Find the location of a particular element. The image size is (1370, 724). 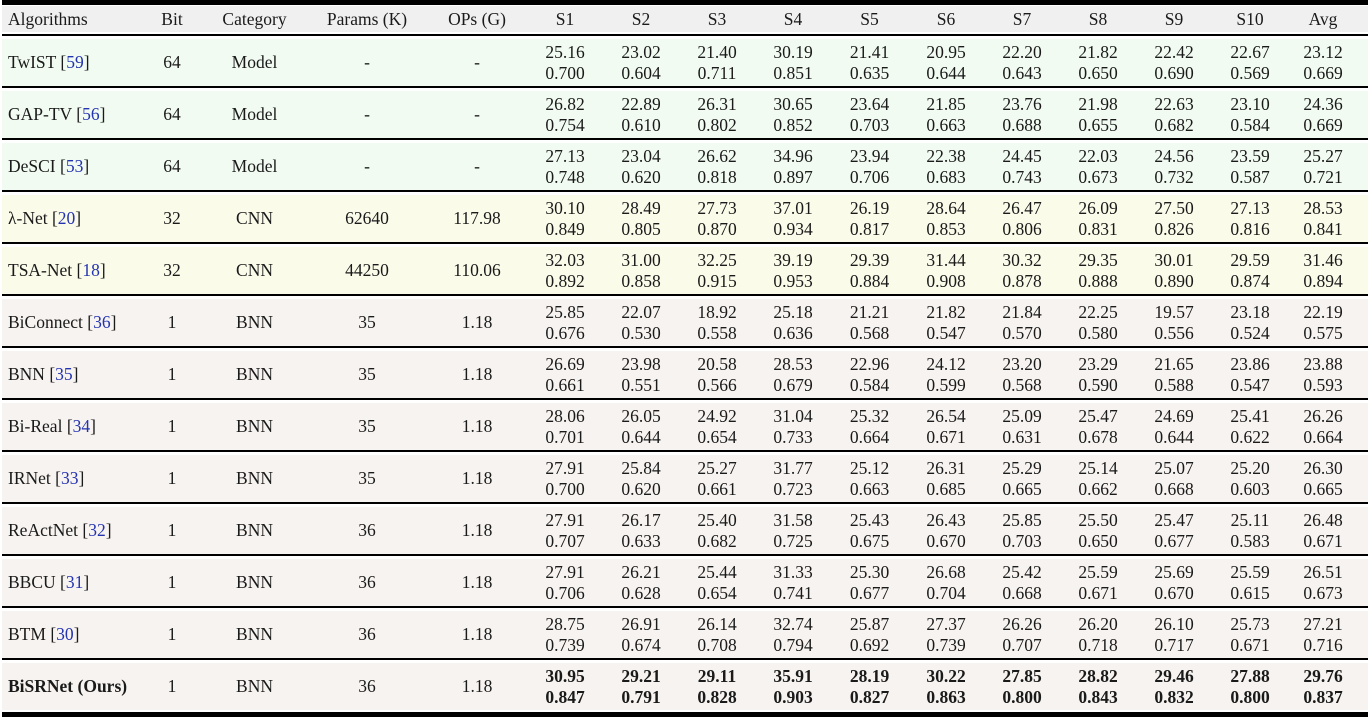

psnr-value: 23.88 is located at coordinates (1323, 363).